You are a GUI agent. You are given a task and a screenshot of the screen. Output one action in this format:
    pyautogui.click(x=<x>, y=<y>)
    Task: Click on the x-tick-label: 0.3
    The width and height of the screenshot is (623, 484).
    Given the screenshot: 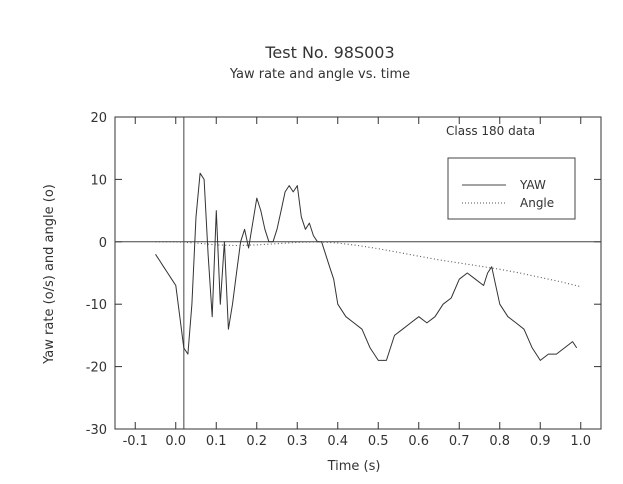 What is the action you would take?
    pyautogui.click(x=297, y=441)
    